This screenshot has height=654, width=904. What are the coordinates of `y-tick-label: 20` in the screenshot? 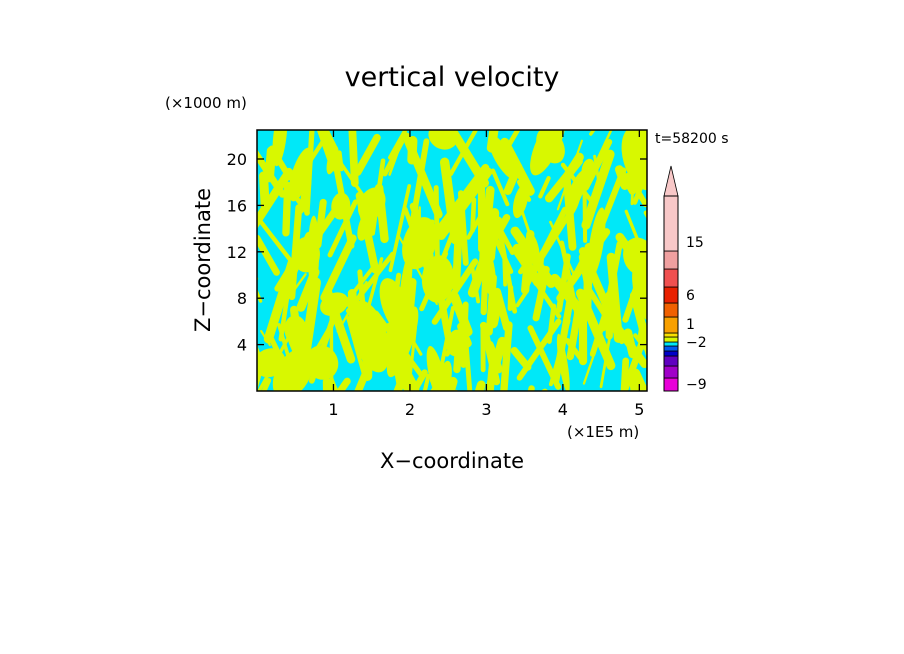 It's located at (237, 159).